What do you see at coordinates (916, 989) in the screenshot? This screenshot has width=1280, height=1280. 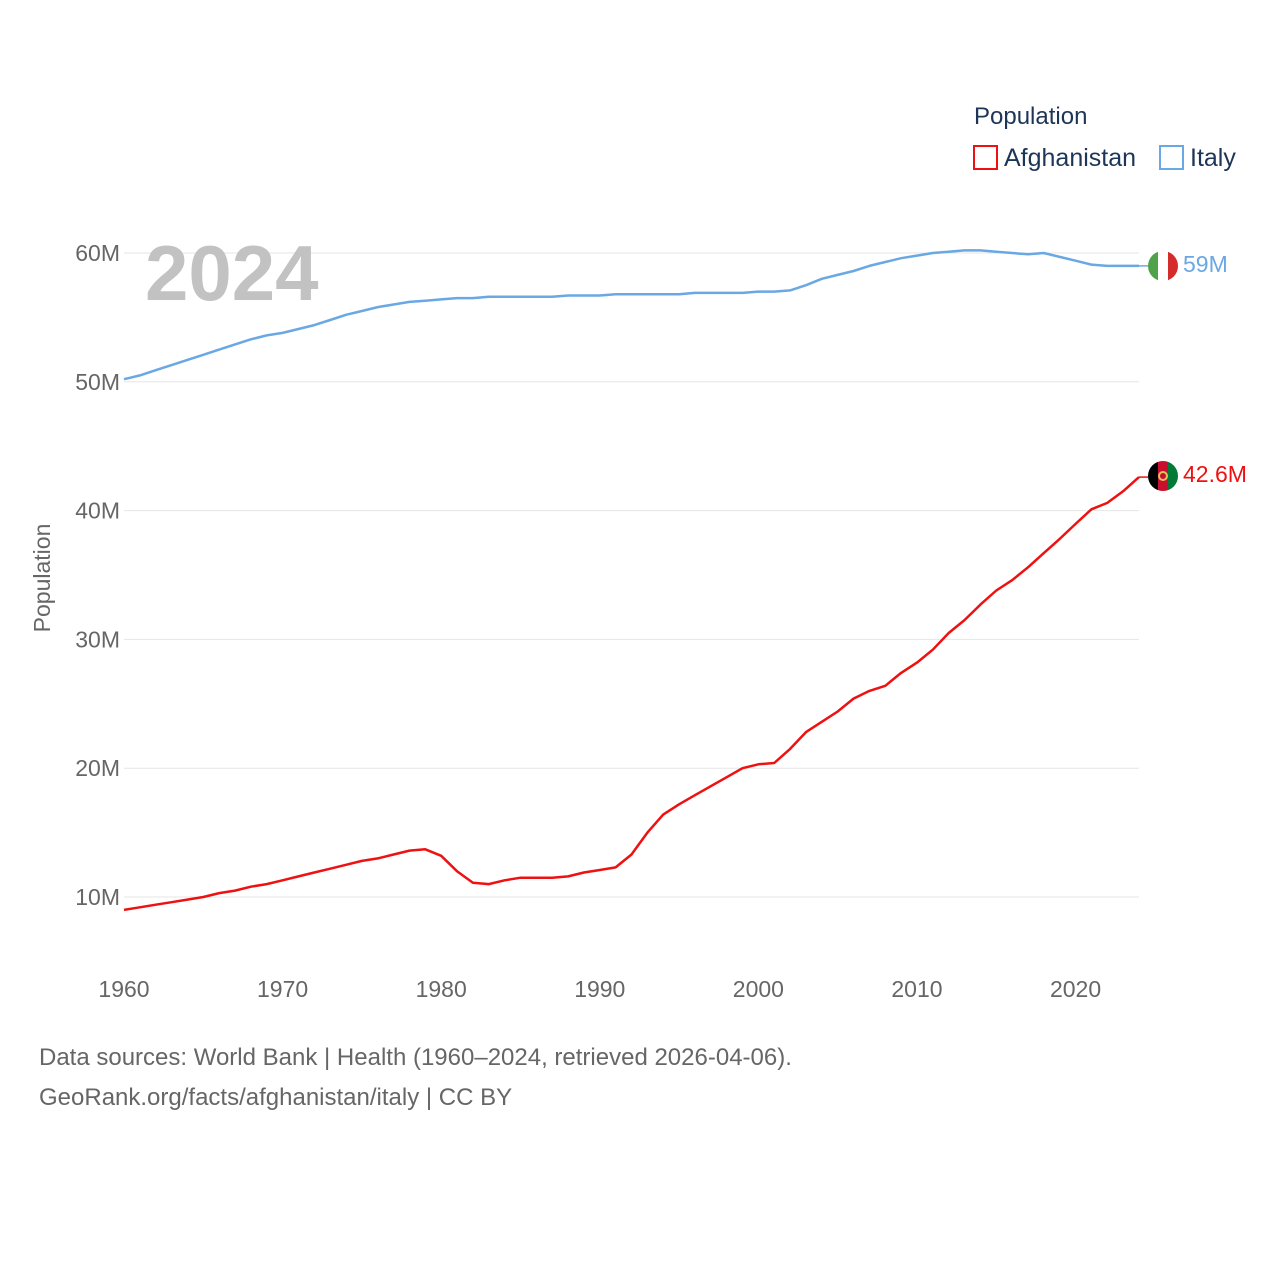 I see `x-tick-label: 2010` at bounding box center [916, 989].